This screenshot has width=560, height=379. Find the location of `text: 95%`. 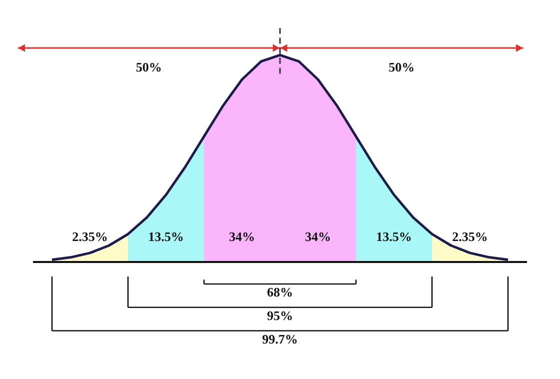

text: 95% is located at coordinates (280, 315).